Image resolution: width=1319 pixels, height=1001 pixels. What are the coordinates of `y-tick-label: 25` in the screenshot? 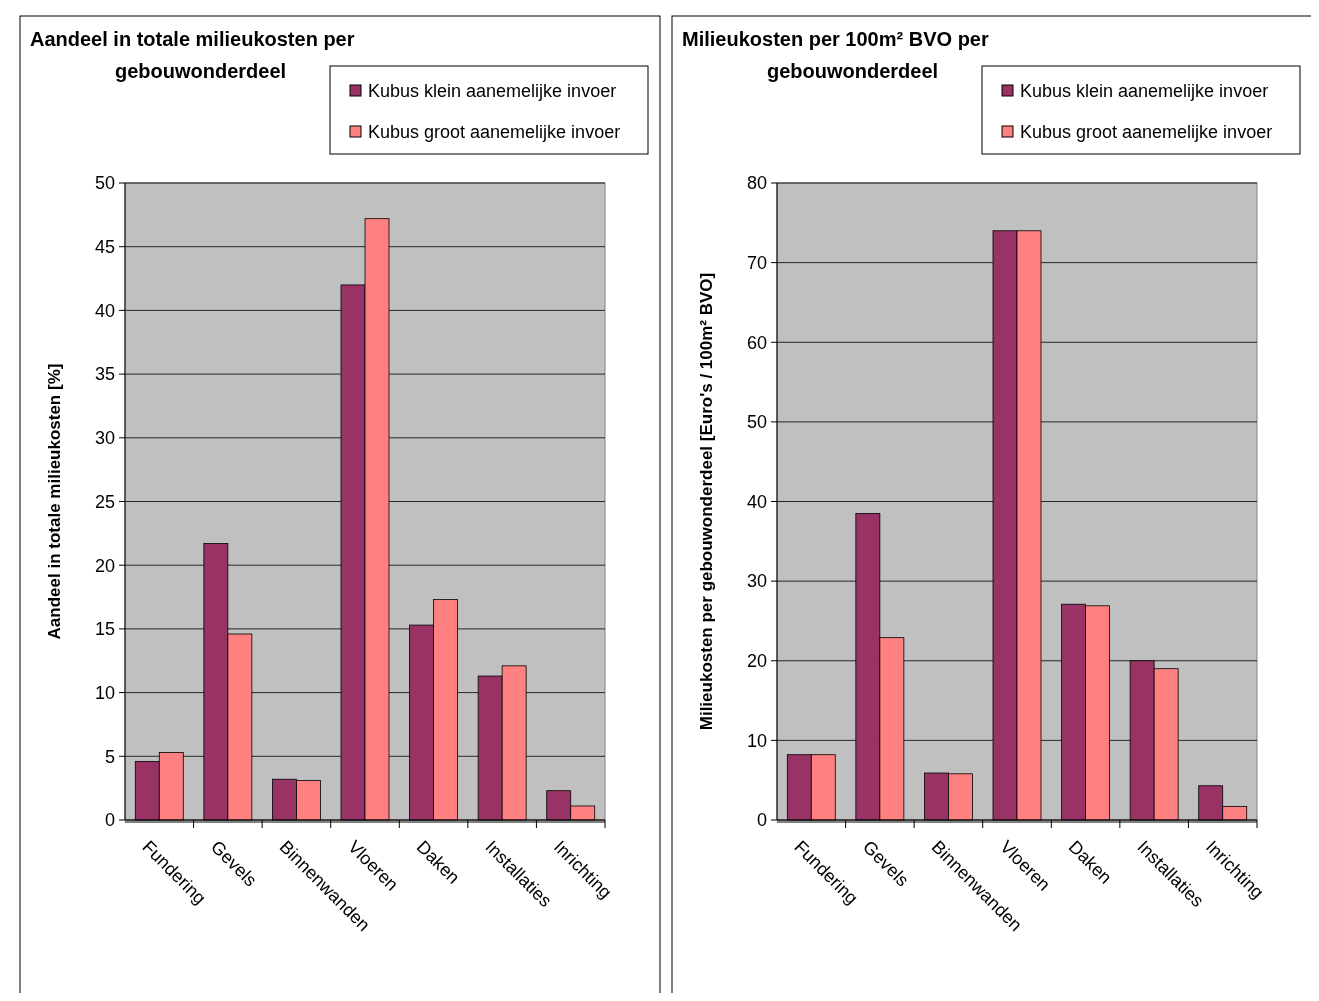 It's located at (104, 501).